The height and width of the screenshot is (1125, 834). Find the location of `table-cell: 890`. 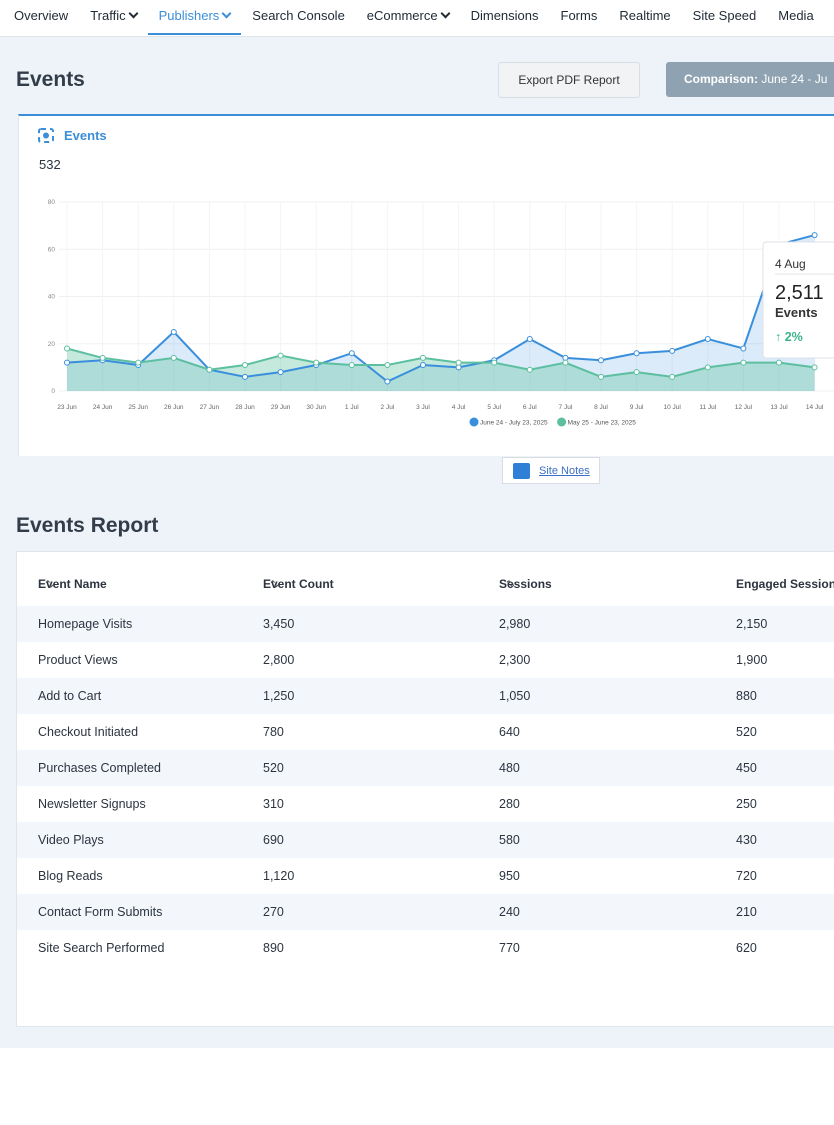

table-cell: 890 is located at coordinates (273, 948).